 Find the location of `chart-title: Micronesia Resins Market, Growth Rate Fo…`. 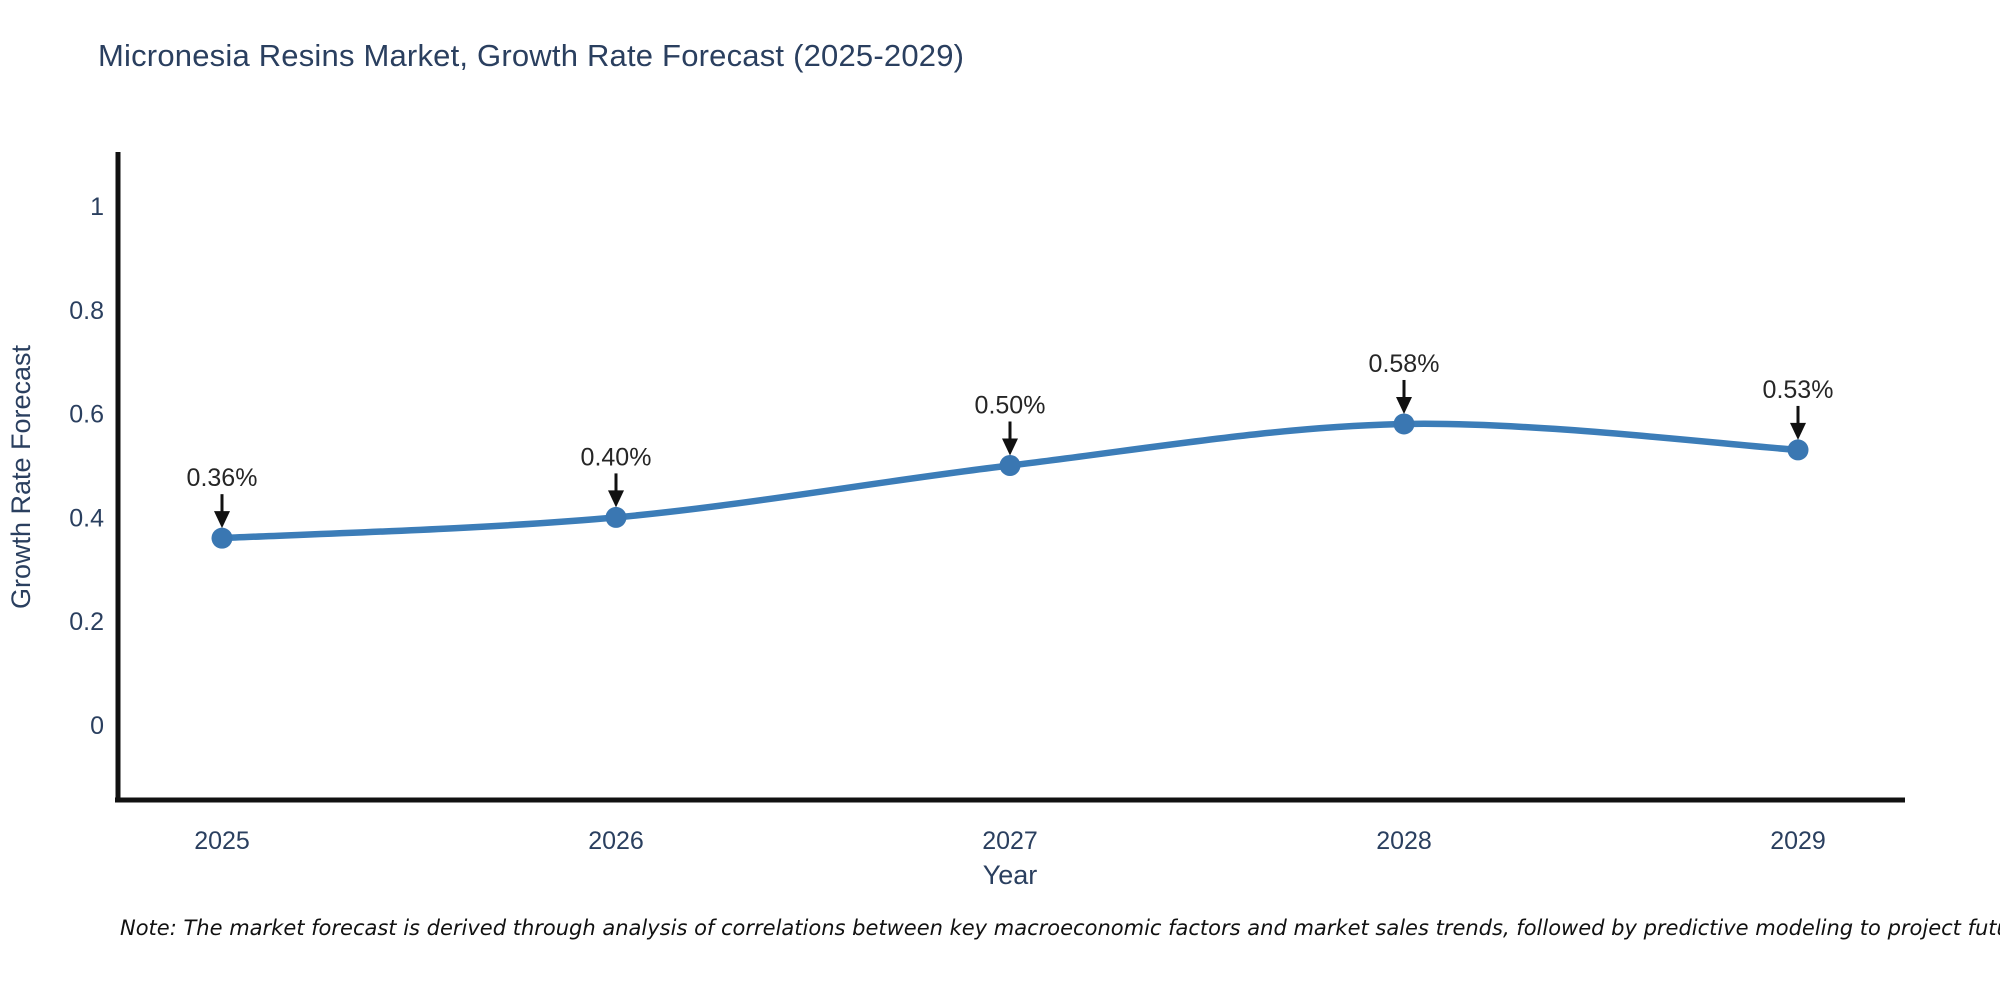

chart-title: Micronesia Resins Market, Growth Rate Fo… is located at coordinates (531, 55).